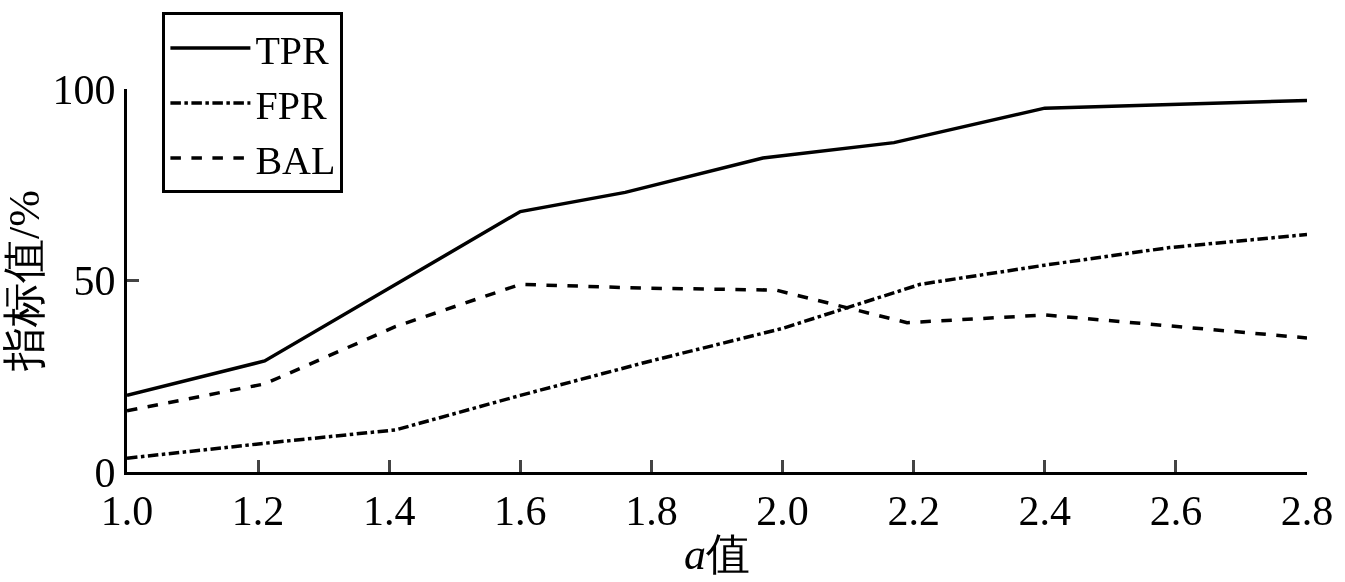 The image size is (1345, 582). What do you see at coordinates (389, 511) in the screenshot?
I see `x-tick-label: 1.4` at bounding box center [389, 511].